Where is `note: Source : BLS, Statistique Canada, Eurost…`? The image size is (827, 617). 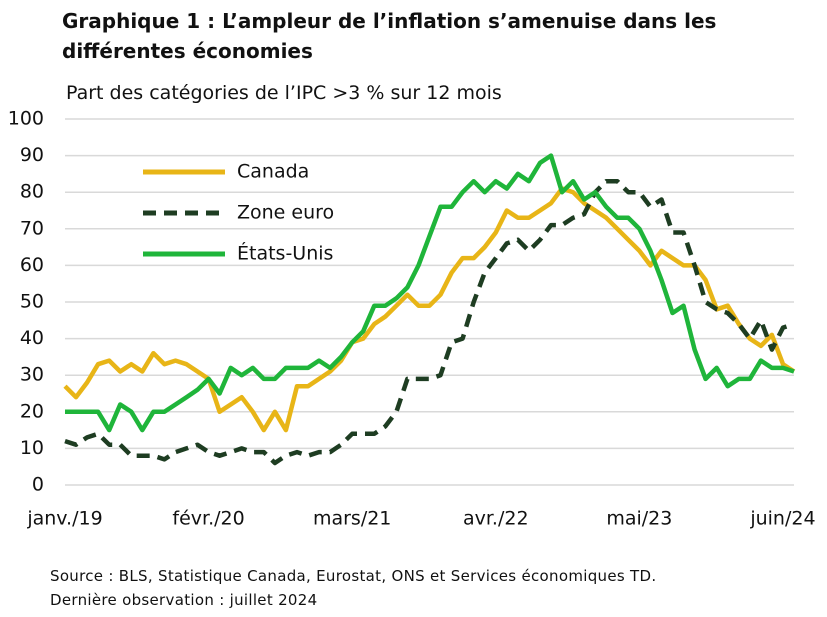 note: Source : BLS, Statistique Canada, Eurost… is located at coordinates (353, 576).